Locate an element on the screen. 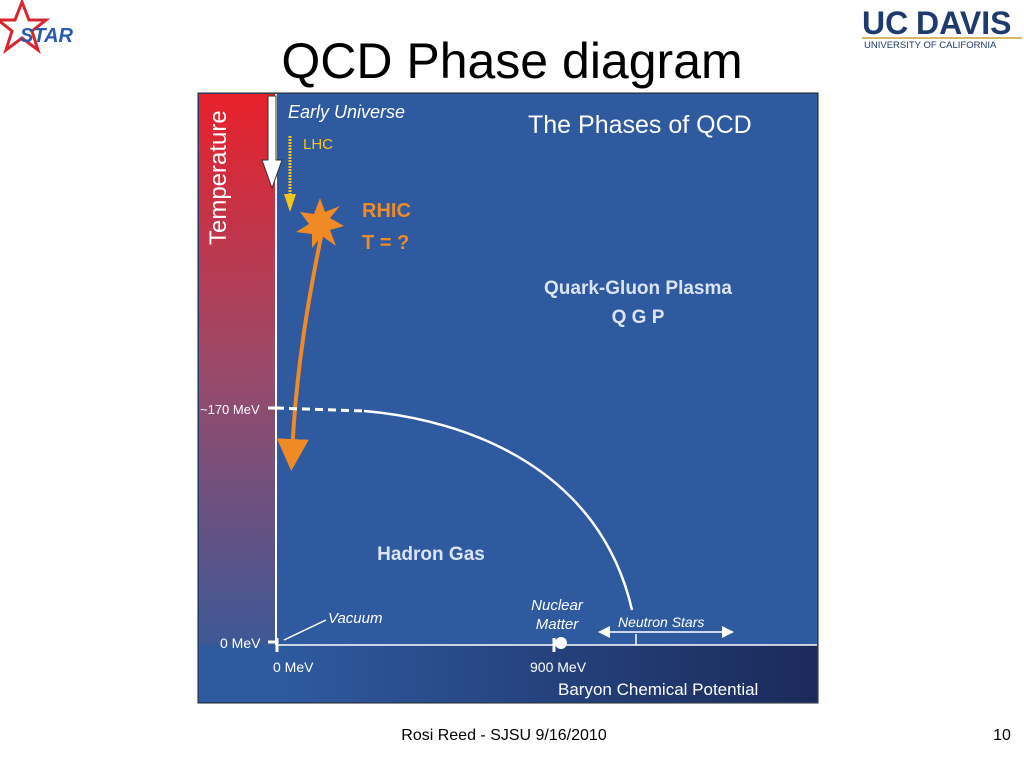  rhic-temperature: T = ? is located at coordinates (385, 243).